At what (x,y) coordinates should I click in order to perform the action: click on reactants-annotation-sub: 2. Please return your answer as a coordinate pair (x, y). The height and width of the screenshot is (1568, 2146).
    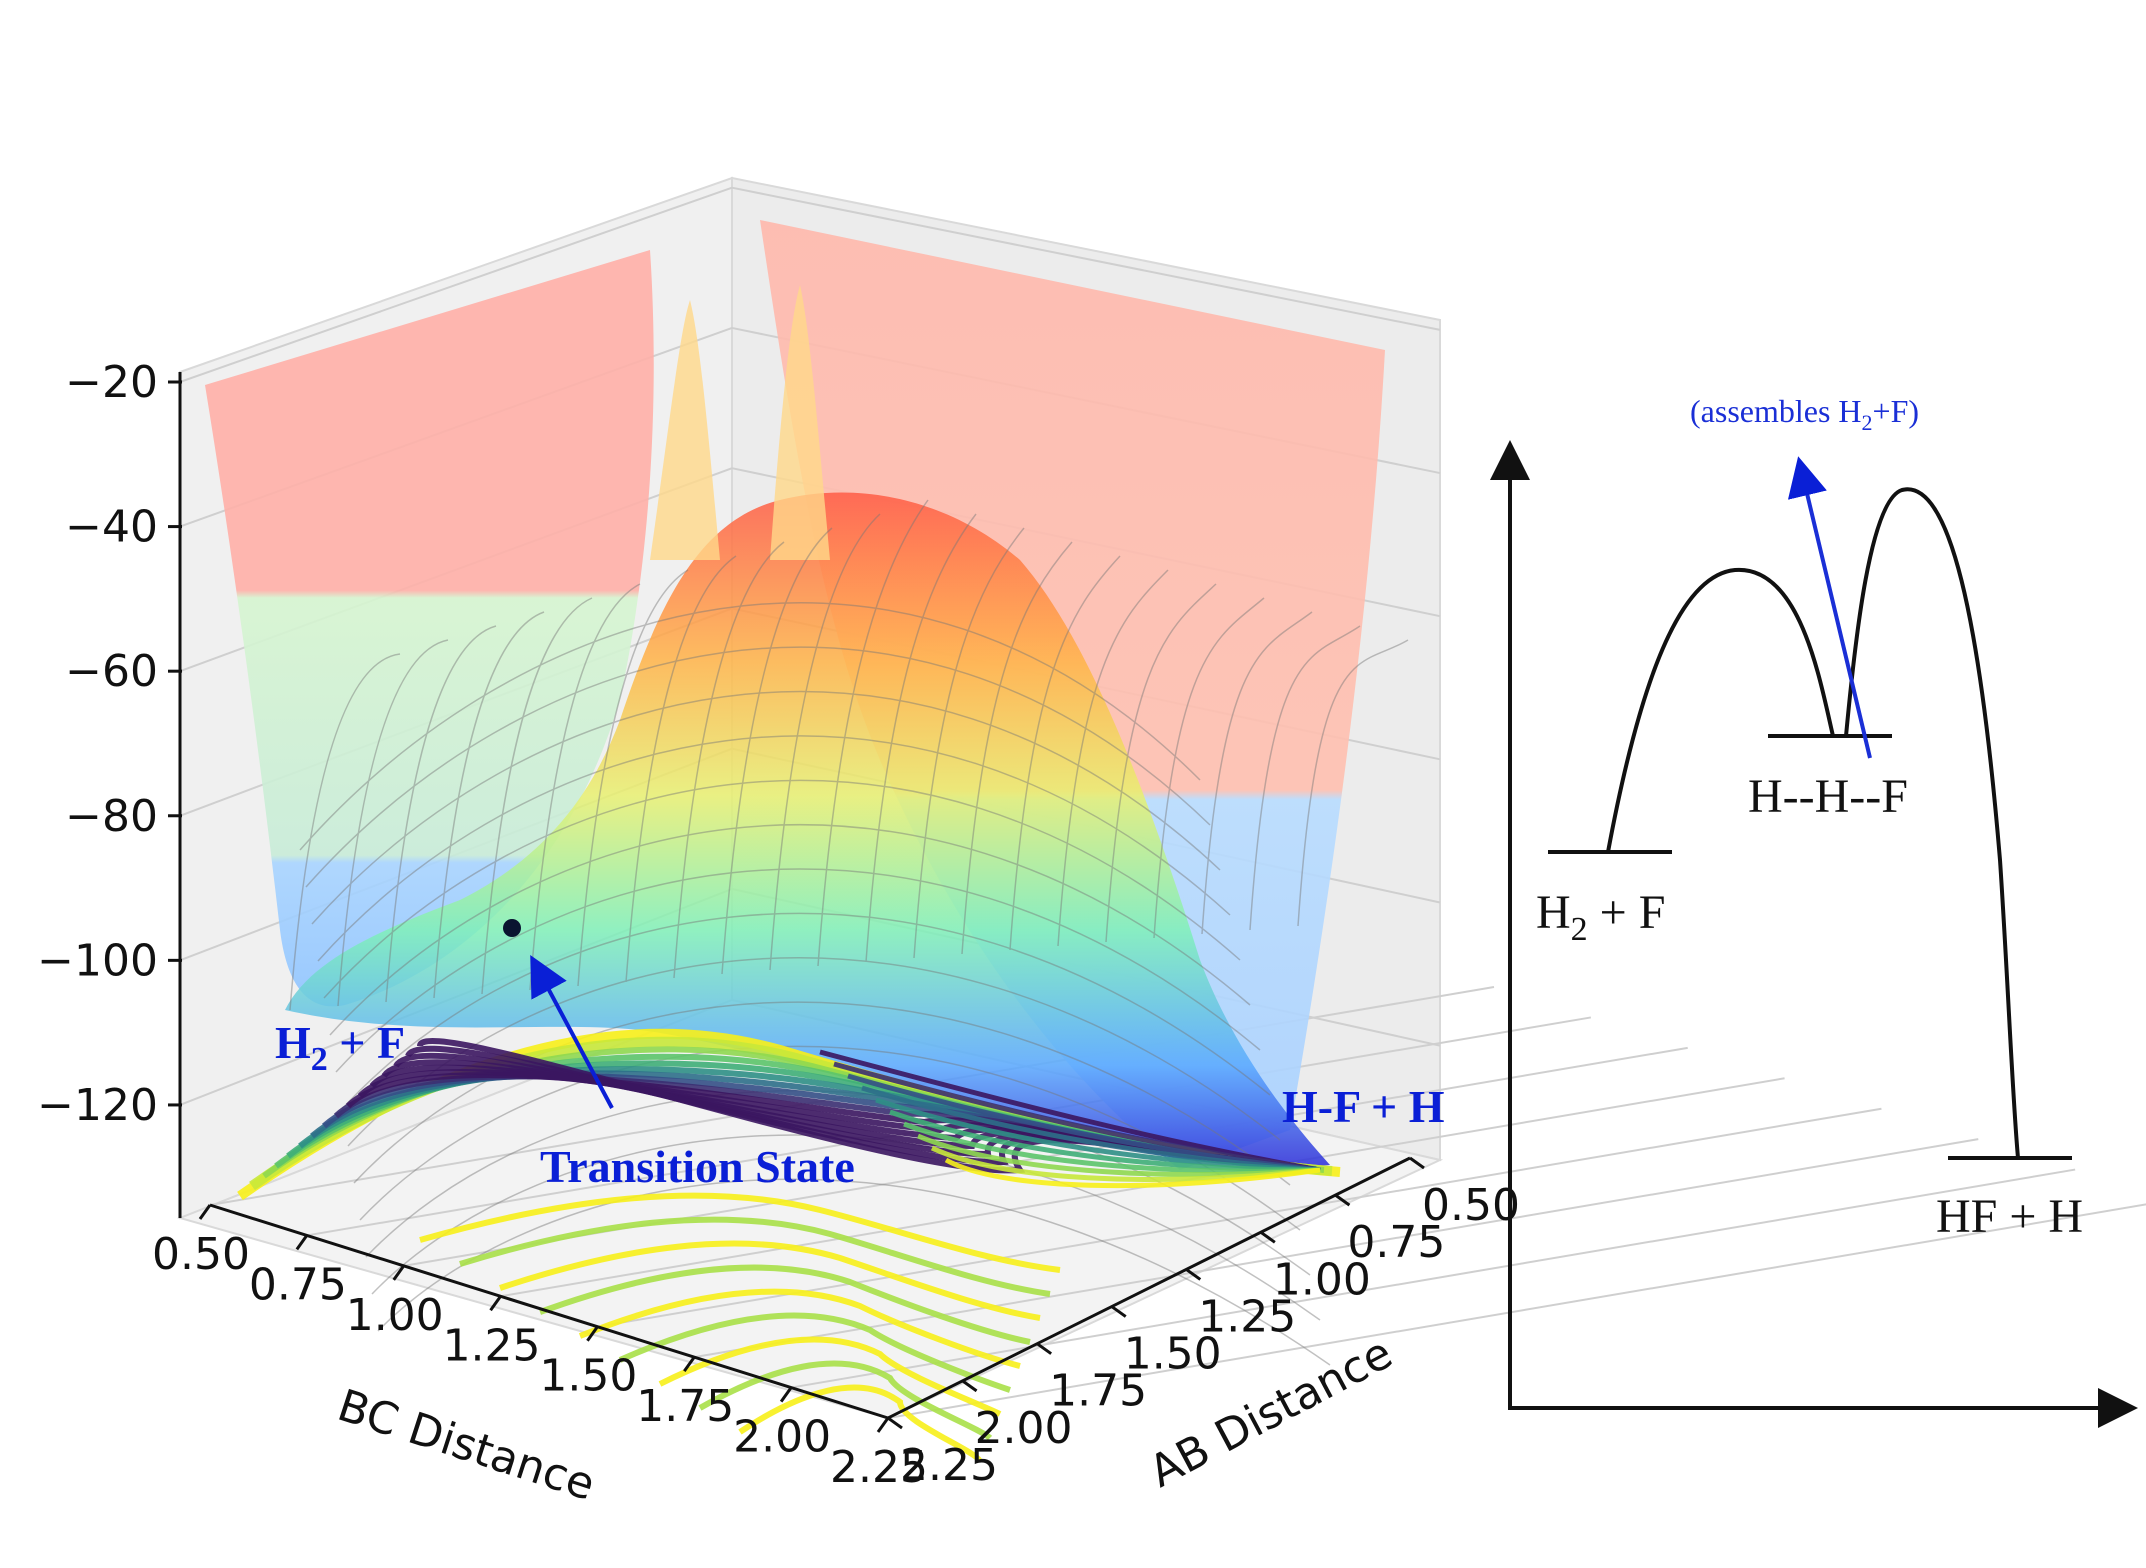
    Looking at the image, I should click on (319, 1059).